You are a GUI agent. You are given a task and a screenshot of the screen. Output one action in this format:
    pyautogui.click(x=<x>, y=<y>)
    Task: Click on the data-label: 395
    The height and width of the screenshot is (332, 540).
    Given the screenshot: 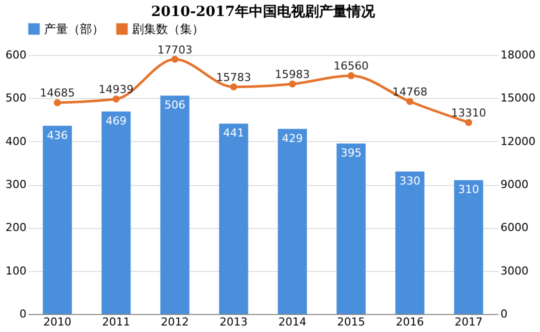 What is the action you would take?
    pyautogui.click(x=351, y=153)
    